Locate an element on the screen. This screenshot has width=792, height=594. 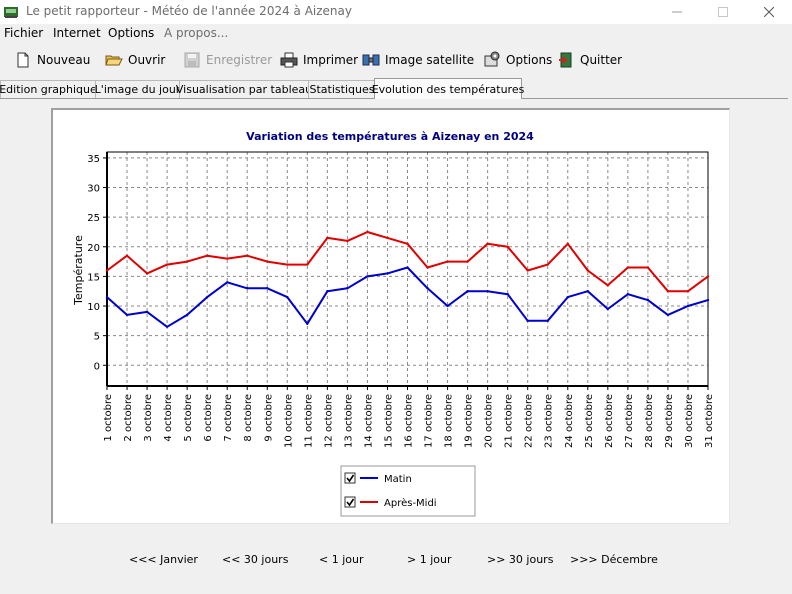
imprimer-button: Imprimer is located at coordinates (319, 60).